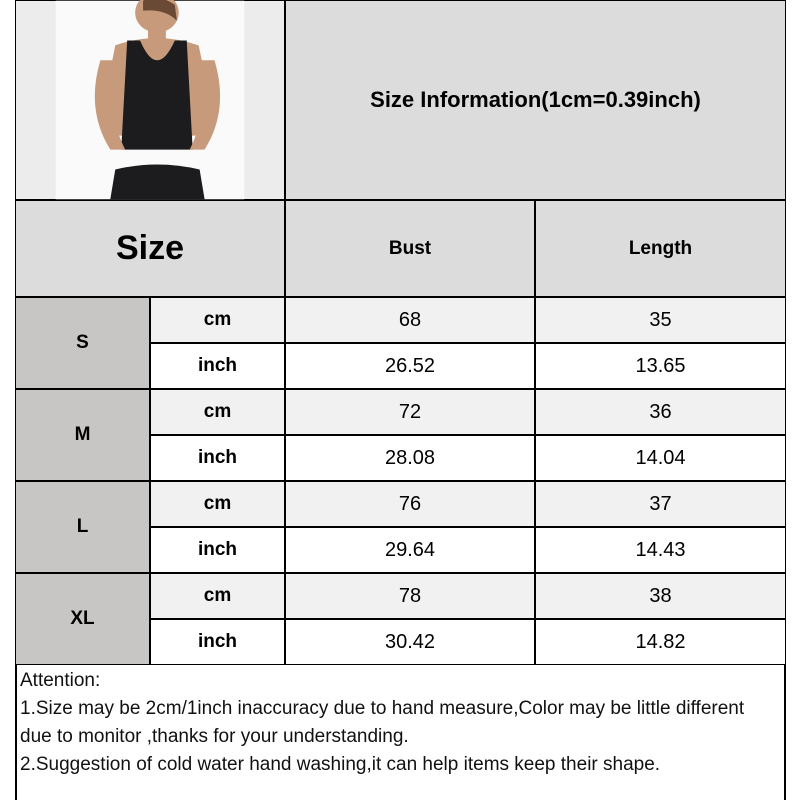  What do you see at coordinates (660, 412) in the screenshot?
I see `length-value: 36` at bounding box center [660, 412].